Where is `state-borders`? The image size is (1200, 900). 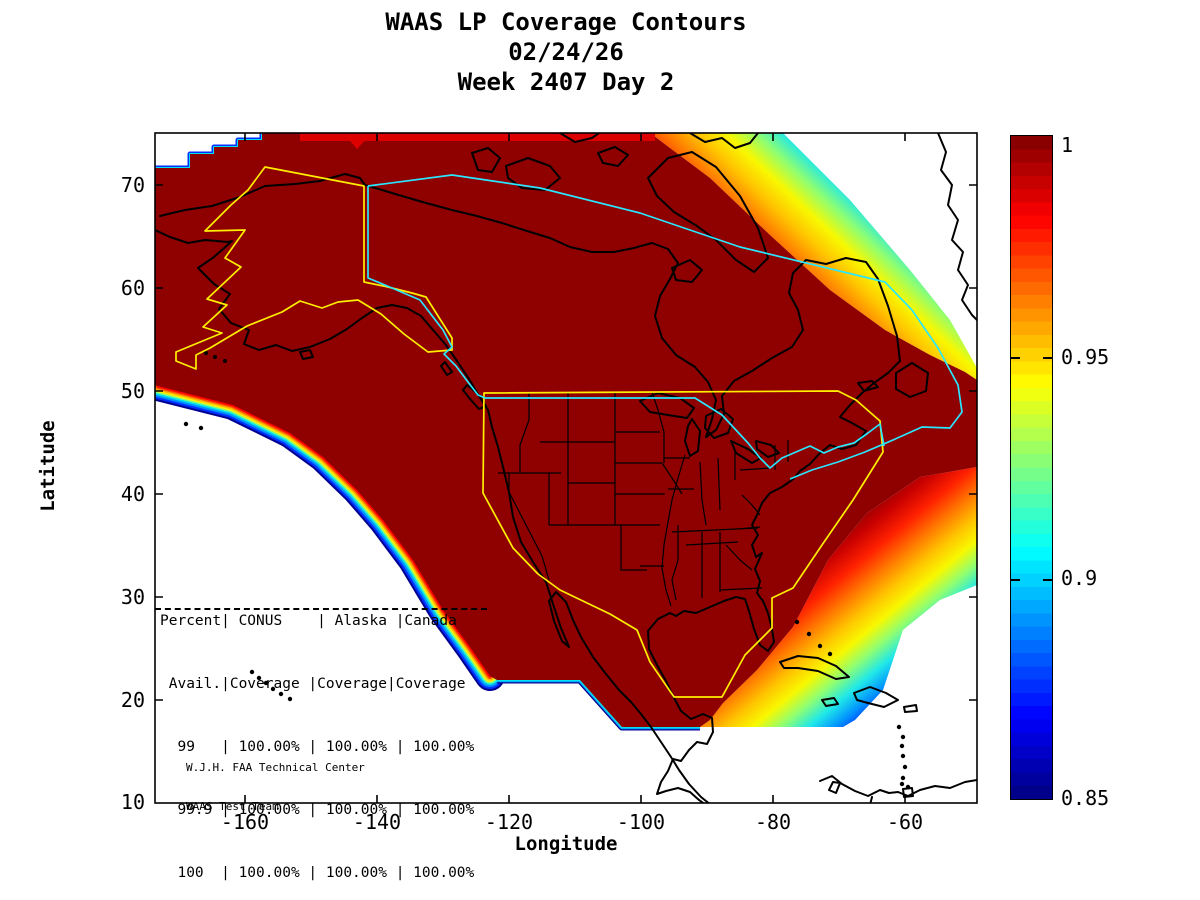 state-borders is located at coordinates (643, 499).